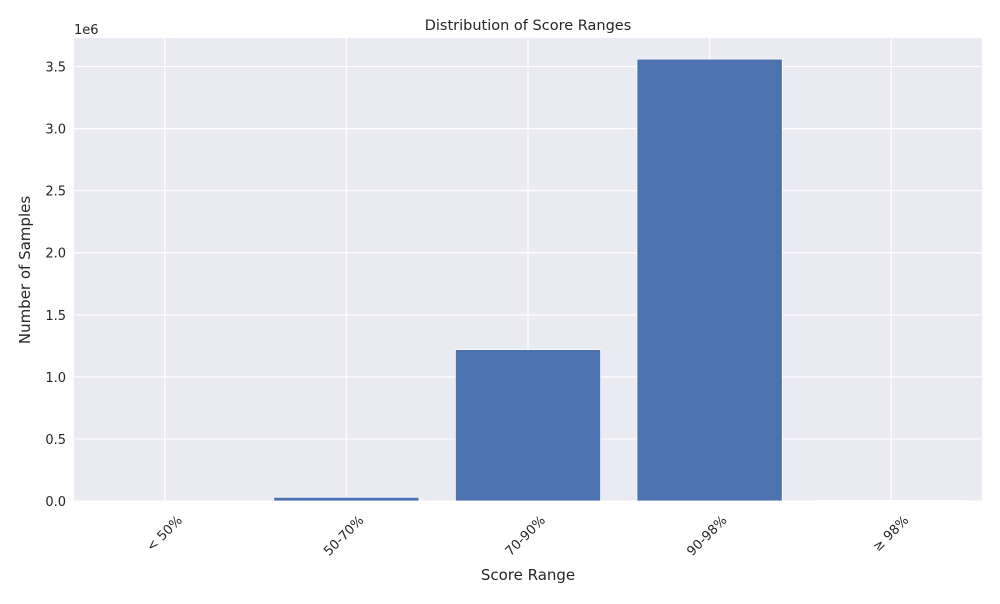  What do you see at coordinates (55, 254) in the screenshot?
I see `y-tick-label: 2.0` at bounding box center [55, 254].